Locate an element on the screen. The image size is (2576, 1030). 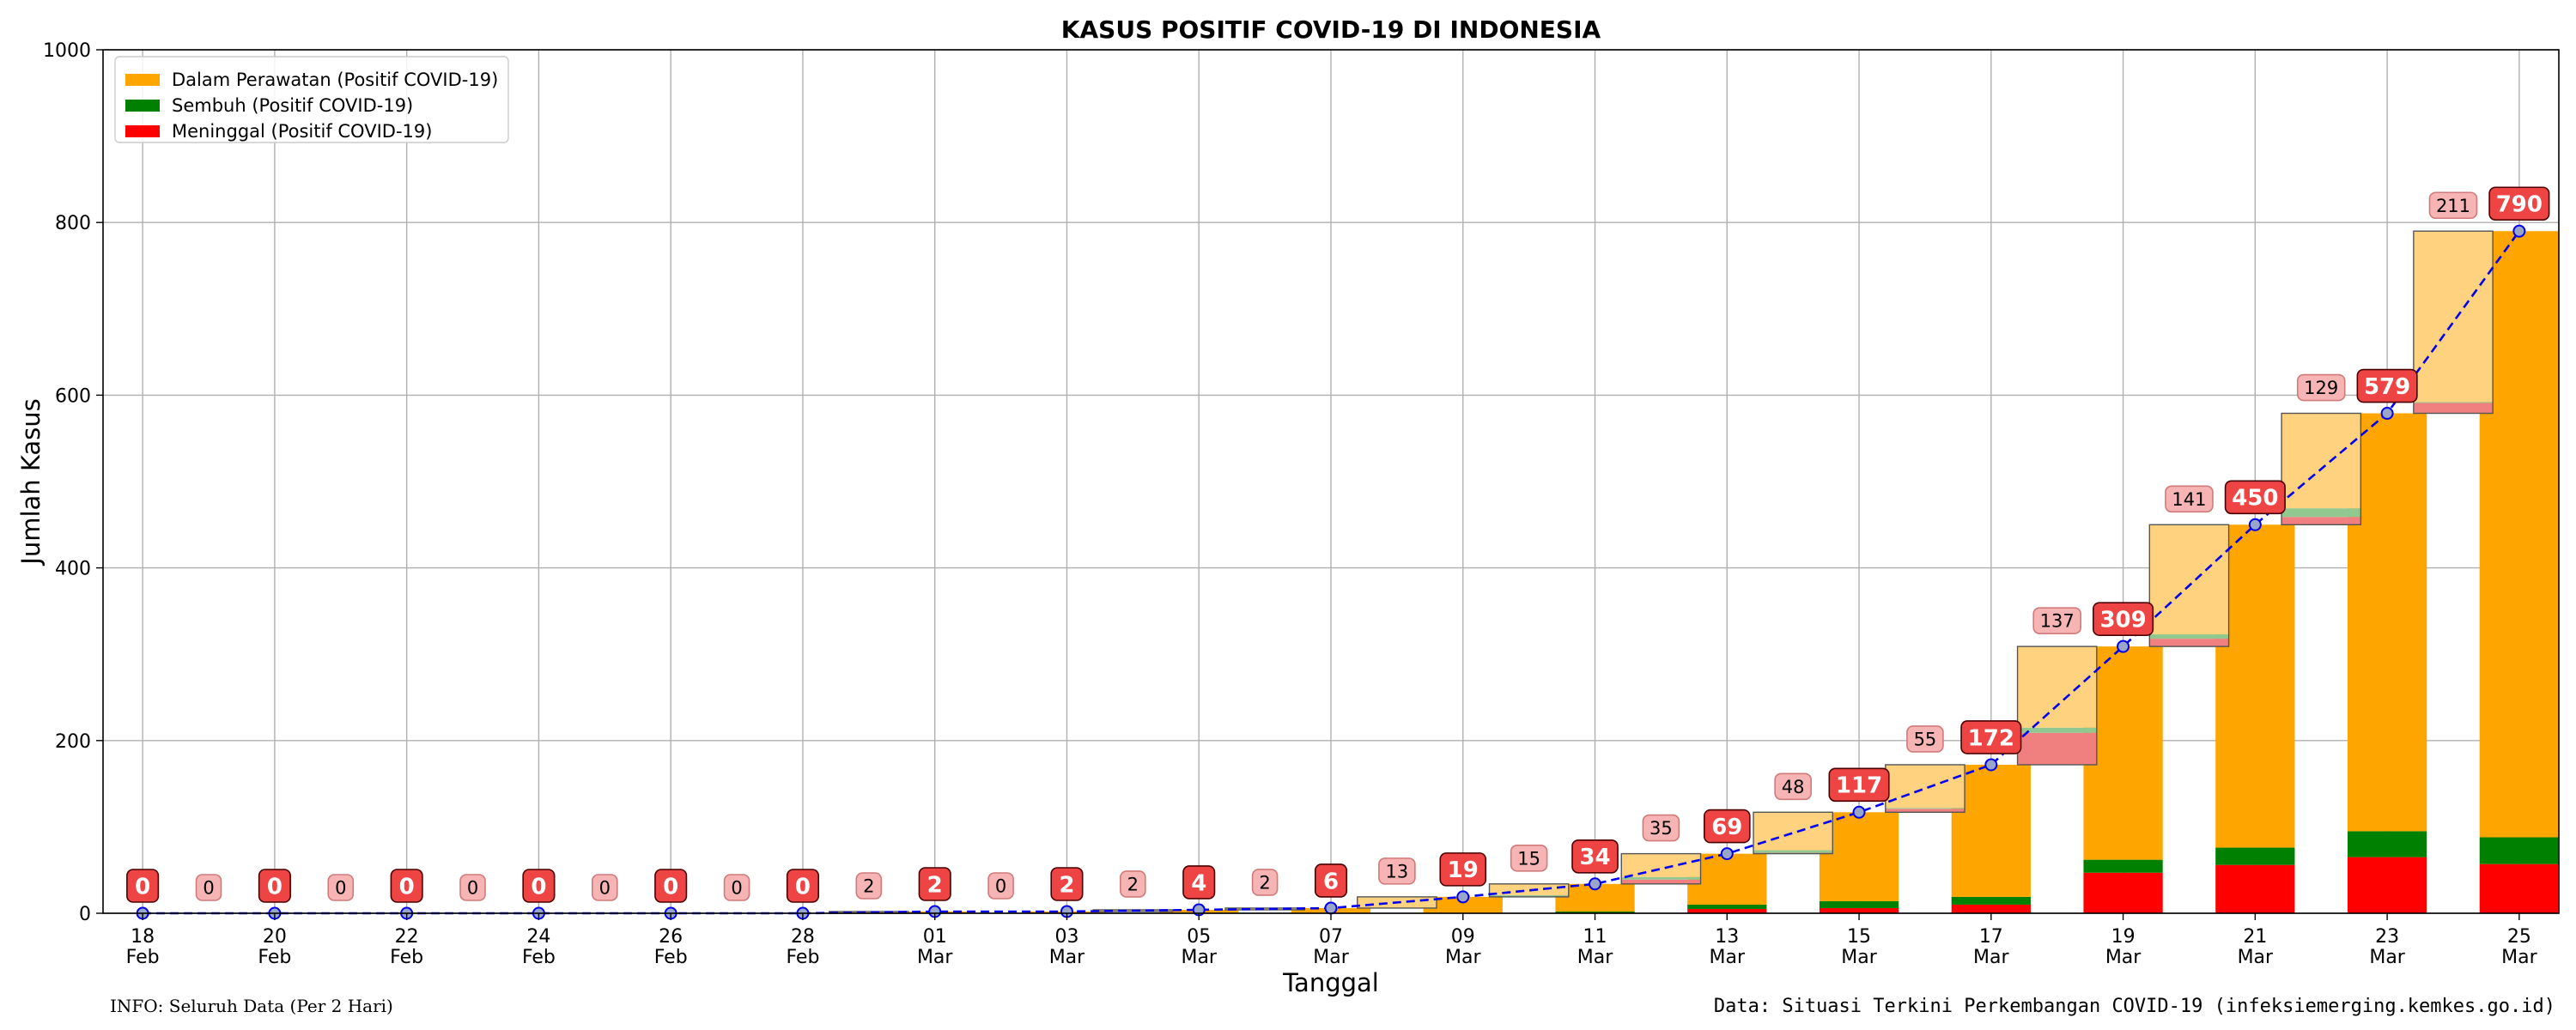
total-label: 2 is located at coordinates (935, 884).